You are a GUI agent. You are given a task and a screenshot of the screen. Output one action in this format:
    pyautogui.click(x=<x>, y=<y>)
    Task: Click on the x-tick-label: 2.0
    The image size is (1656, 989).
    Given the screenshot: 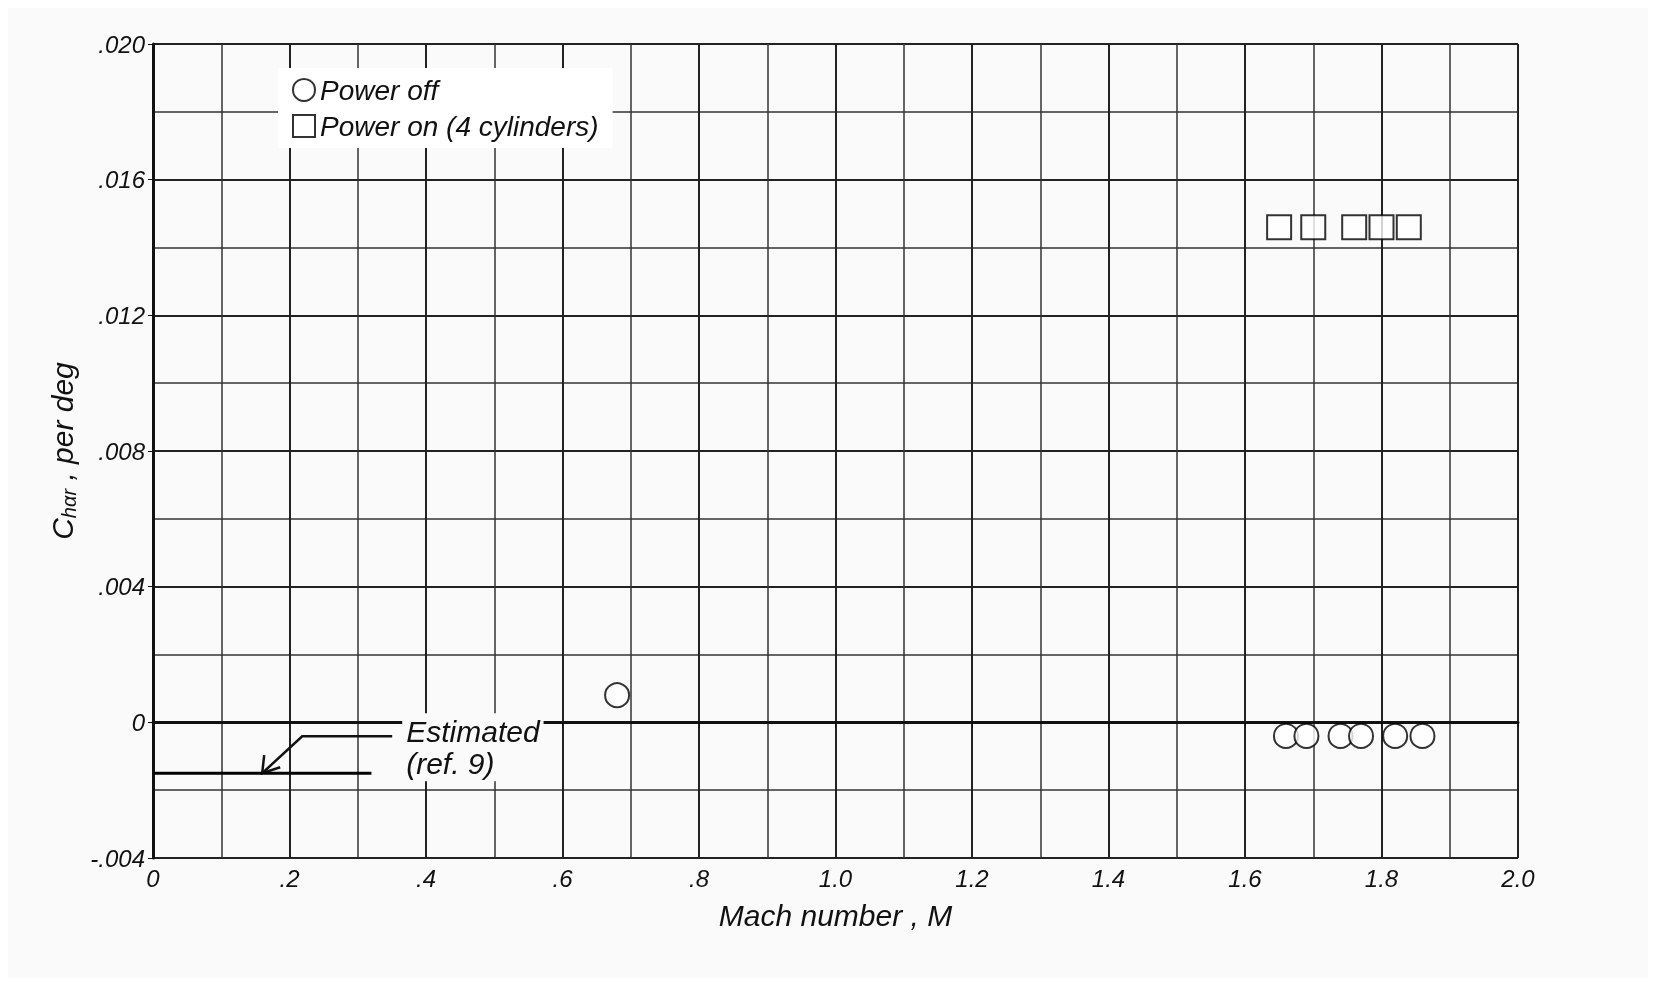 What is the action you would take?
    pyautogui.click(x=1518, y=878)
    